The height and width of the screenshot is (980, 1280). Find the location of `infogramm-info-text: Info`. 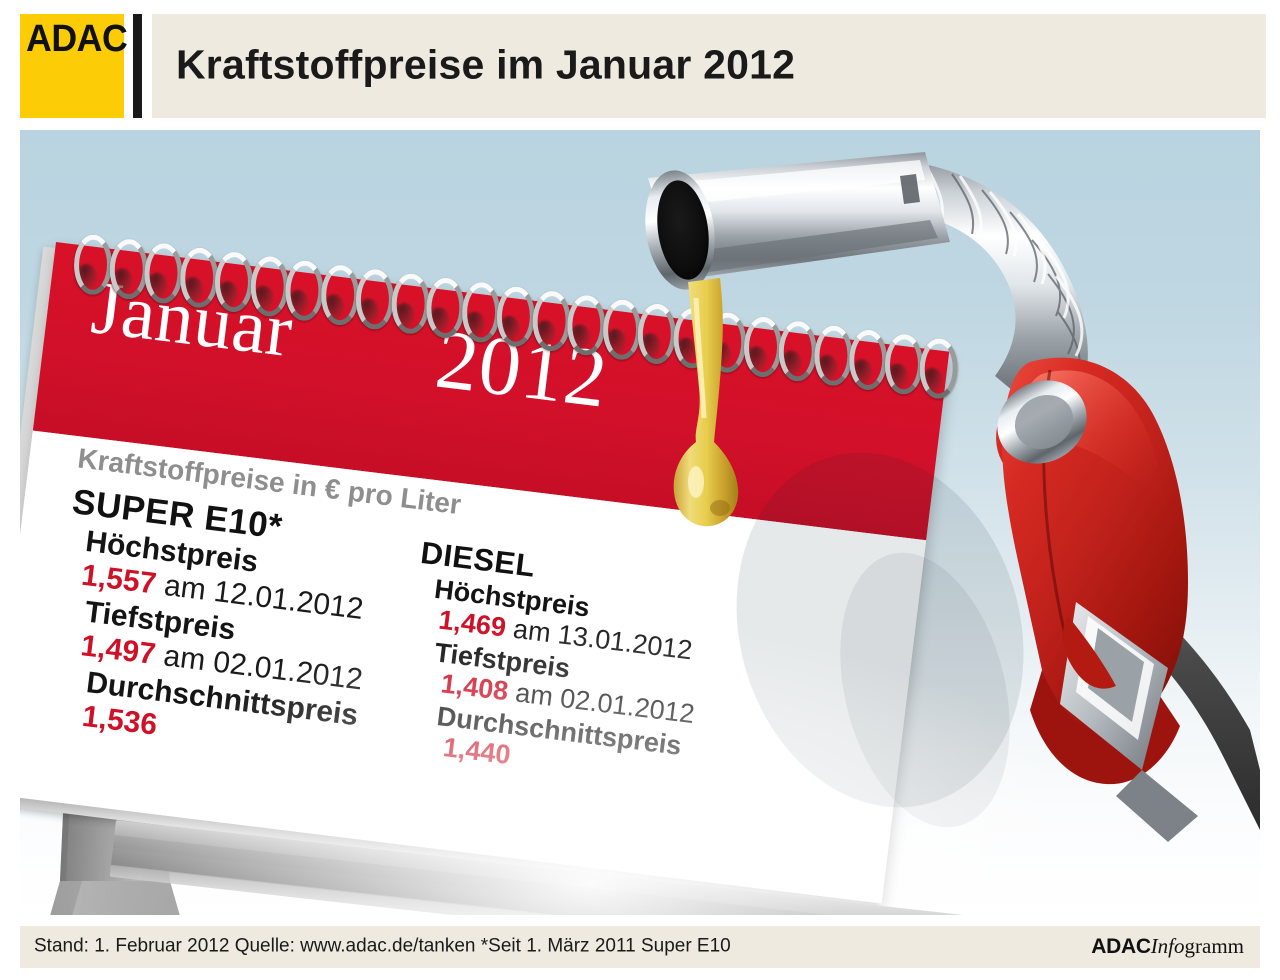

infogramm-info-text: Info is located at coordinates (1167, 946).